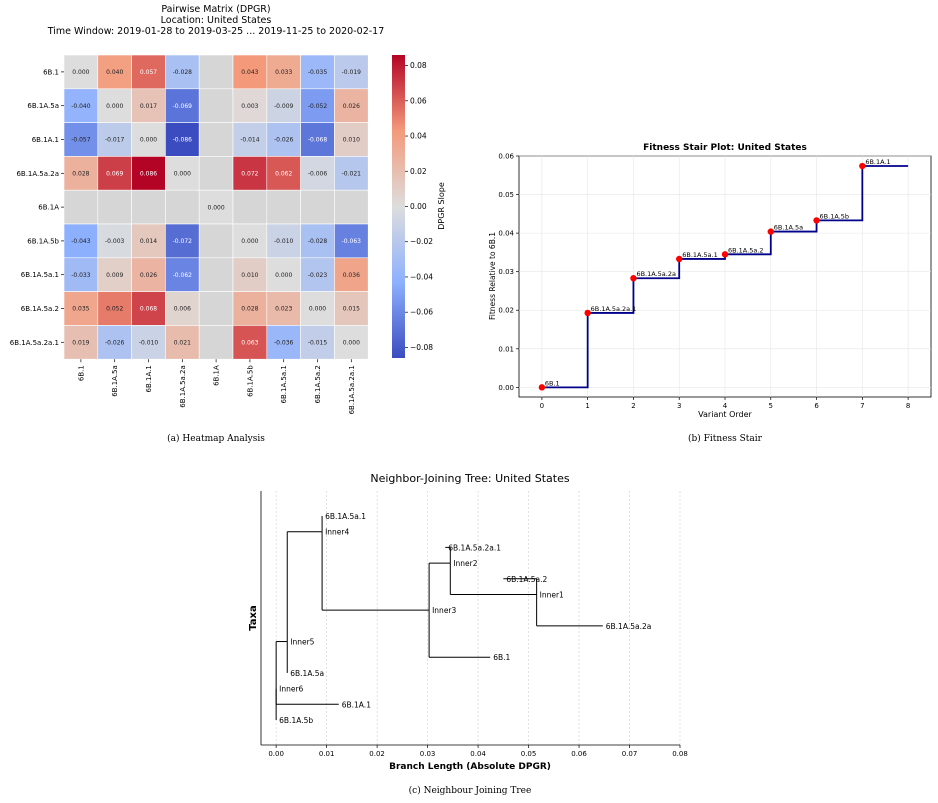 The image size is (938, 803). I want to click on stair-point-label: 6B.1A.5a.2a.1, so click(614, 309).